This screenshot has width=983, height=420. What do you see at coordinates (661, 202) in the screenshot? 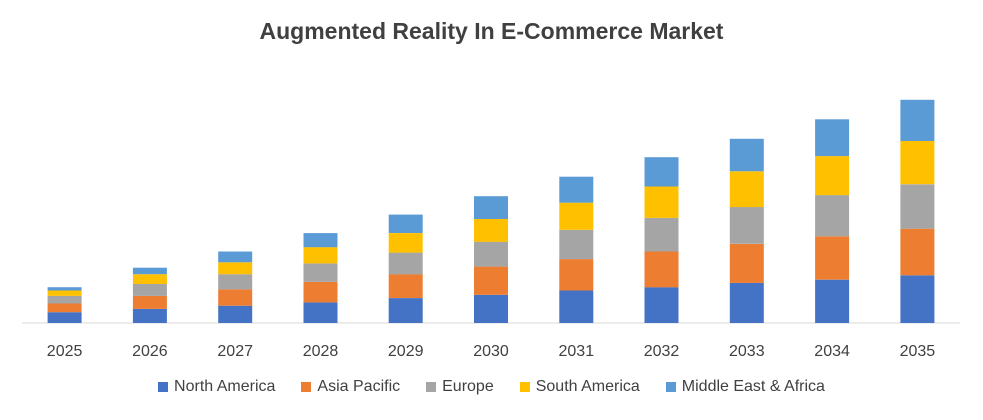
I see `bar-segment-2032-south-america` at bounding box center [661, 202].